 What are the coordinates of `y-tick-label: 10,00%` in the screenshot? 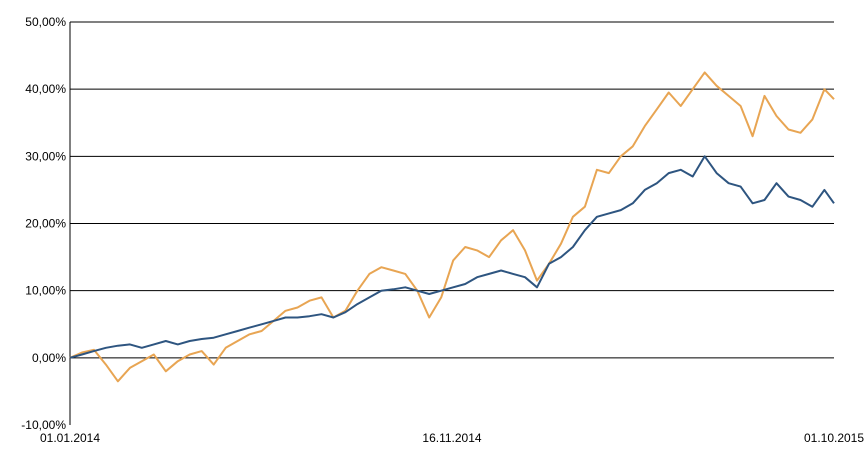 It's located at (45, 291).